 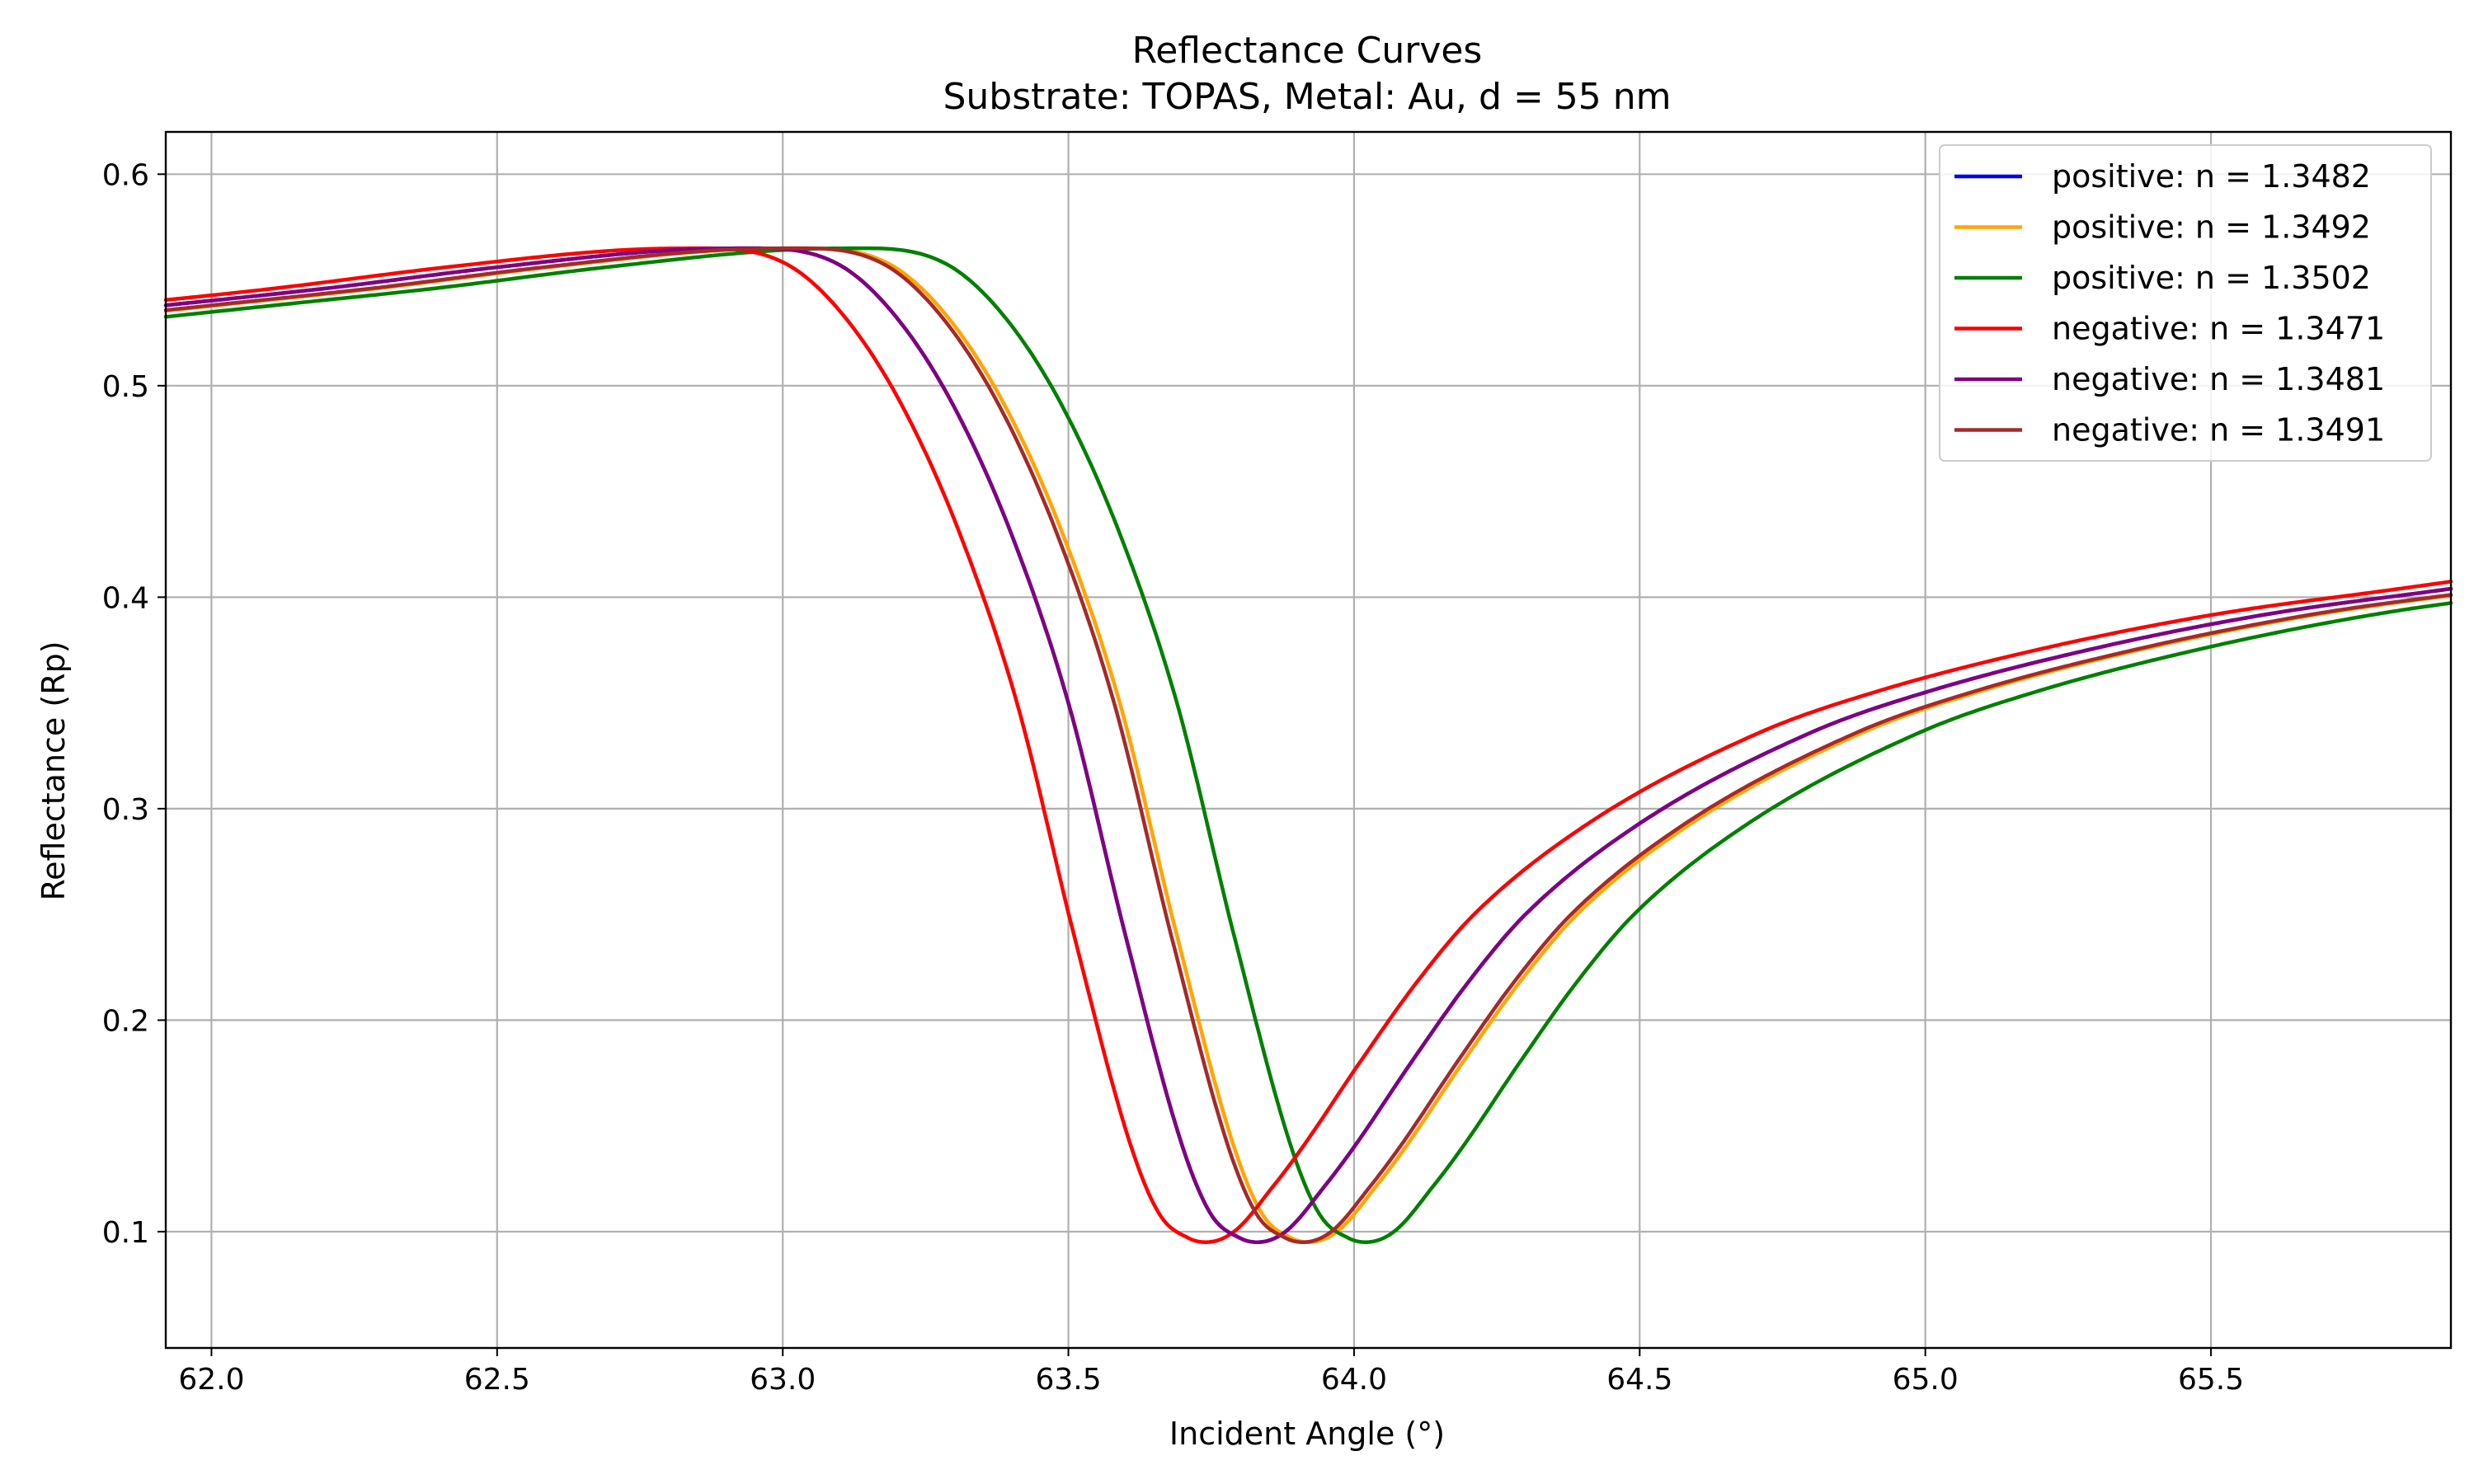 What do you see at coordinates (125, 1233) in the screenshot?
I see `y-tick-label: 0.1` at bounding box center [125, 1233].